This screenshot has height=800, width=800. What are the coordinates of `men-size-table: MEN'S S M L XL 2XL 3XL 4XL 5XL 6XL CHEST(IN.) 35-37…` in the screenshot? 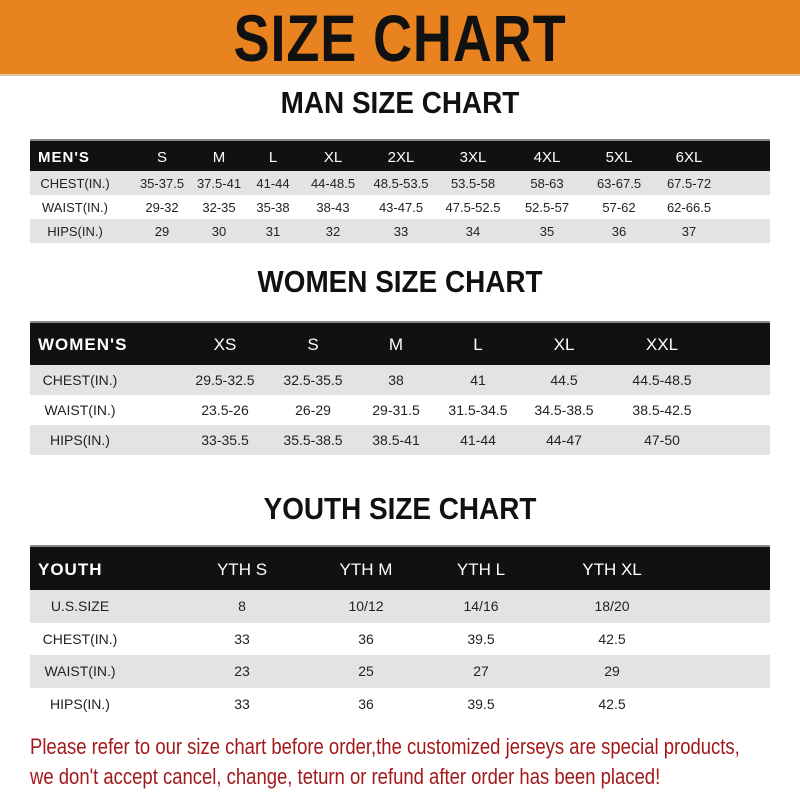 It's located at (400, 191).